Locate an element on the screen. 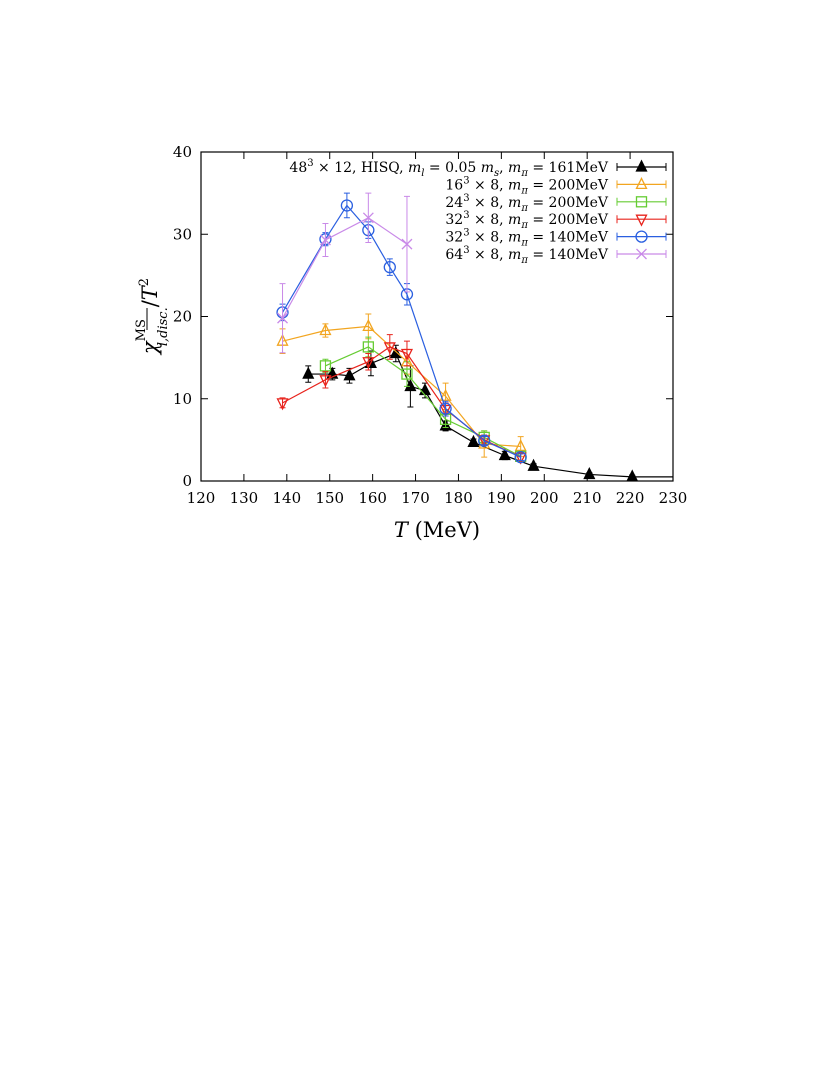 This screenshot has width=830, height=1075. legend-label: 243 × 8, mπ = 200MeV is located at coordinates (526, 203).